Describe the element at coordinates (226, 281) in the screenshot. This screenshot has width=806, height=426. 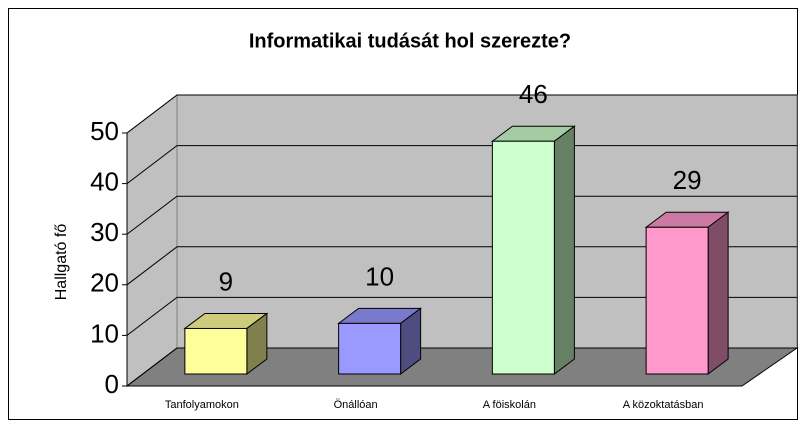
I see `data-label: 9` at that location.